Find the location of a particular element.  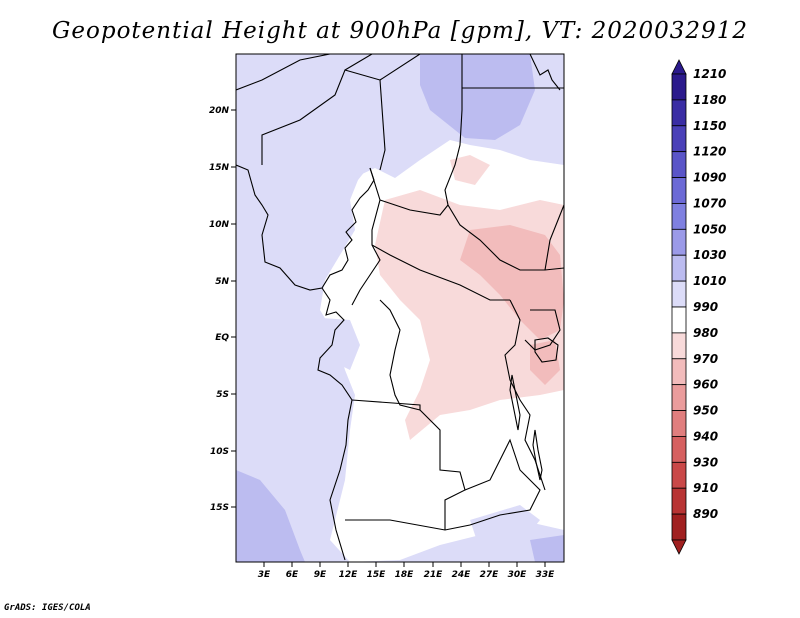

lon-label: 27E is located at coordinates (490, 575).